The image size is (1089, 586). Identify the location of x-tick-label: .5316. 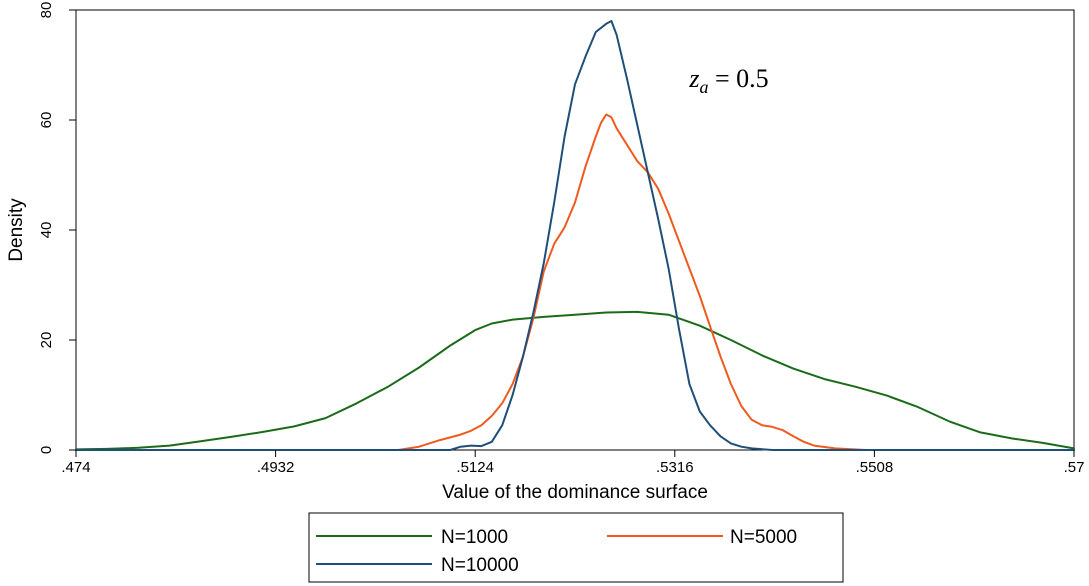
(675, 467).